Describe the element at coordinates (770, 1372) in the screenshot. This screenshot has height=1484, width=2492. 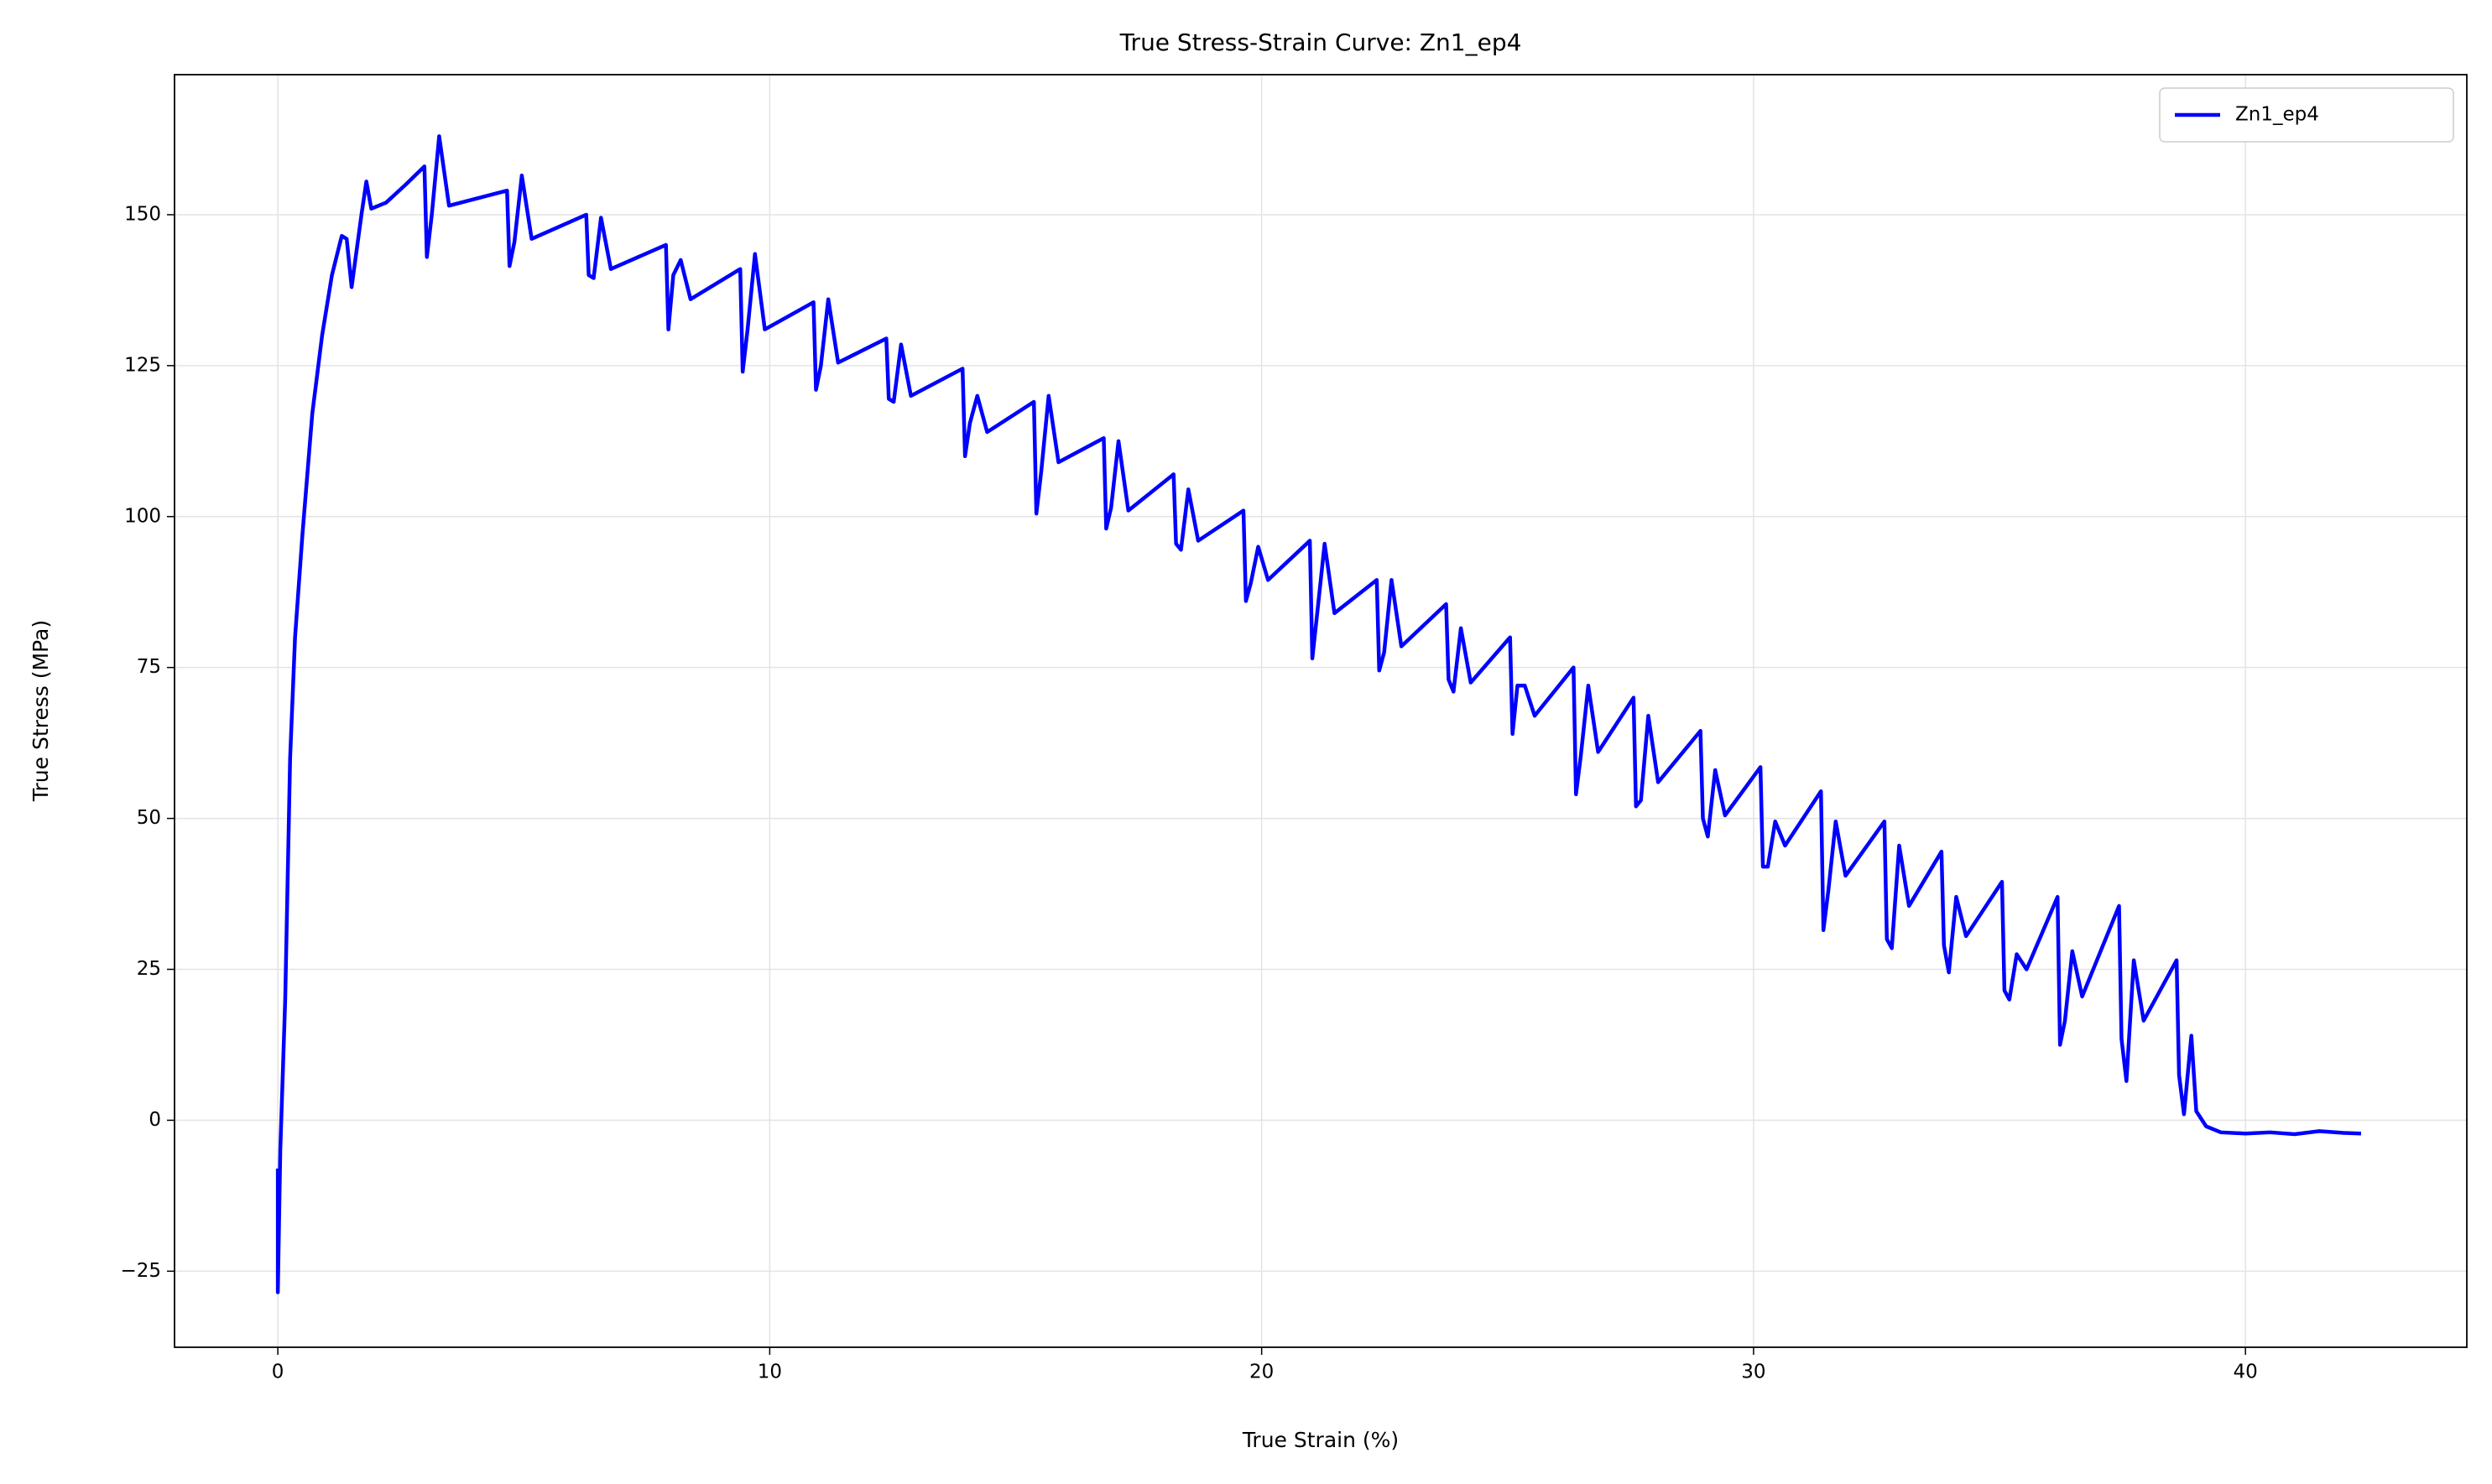
I see `x-tick-label: 10` at that location.